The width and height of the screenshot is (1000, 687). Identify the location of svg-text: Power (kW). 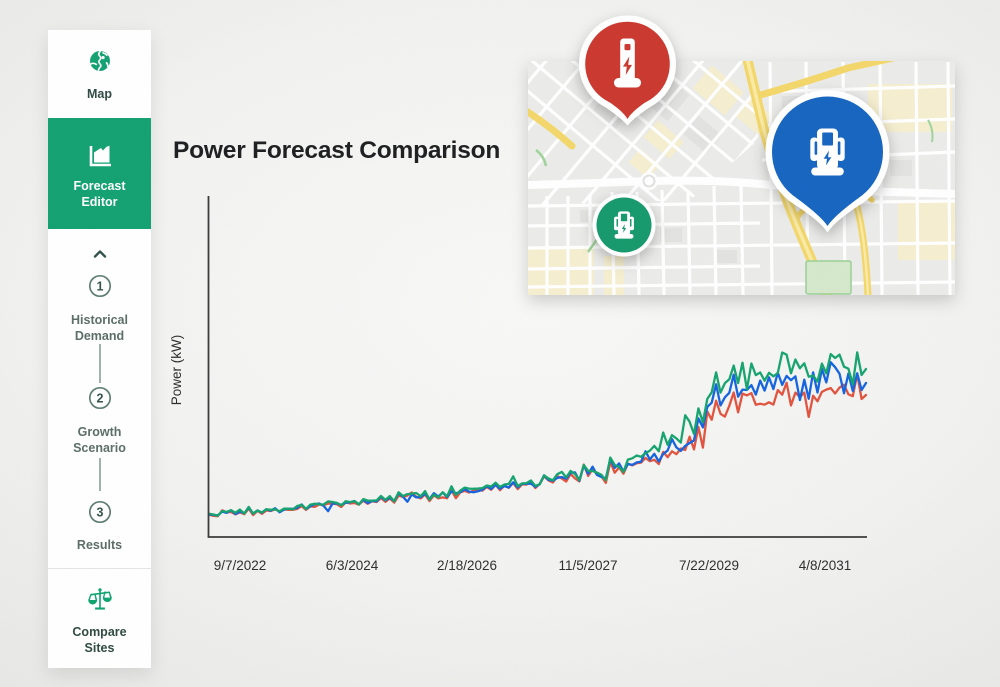
(176, 370).